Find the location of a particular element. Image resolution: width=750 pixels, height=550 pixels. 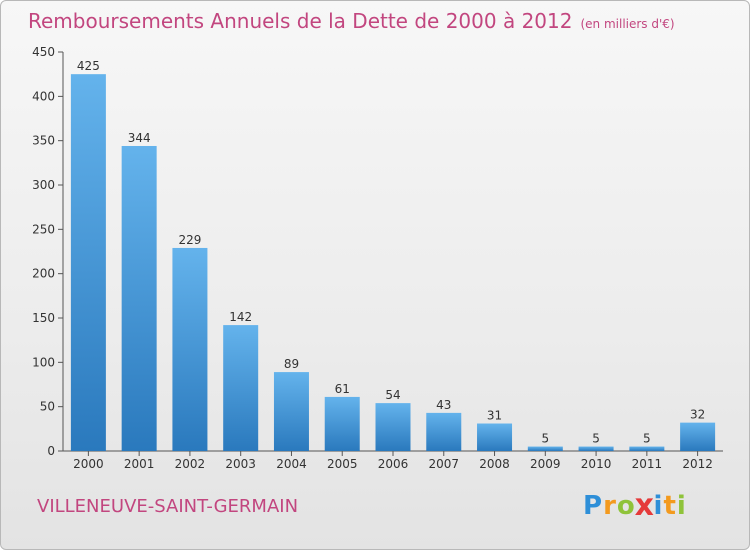

x-tick-label: 2000 is located at coordinates (88, 464).